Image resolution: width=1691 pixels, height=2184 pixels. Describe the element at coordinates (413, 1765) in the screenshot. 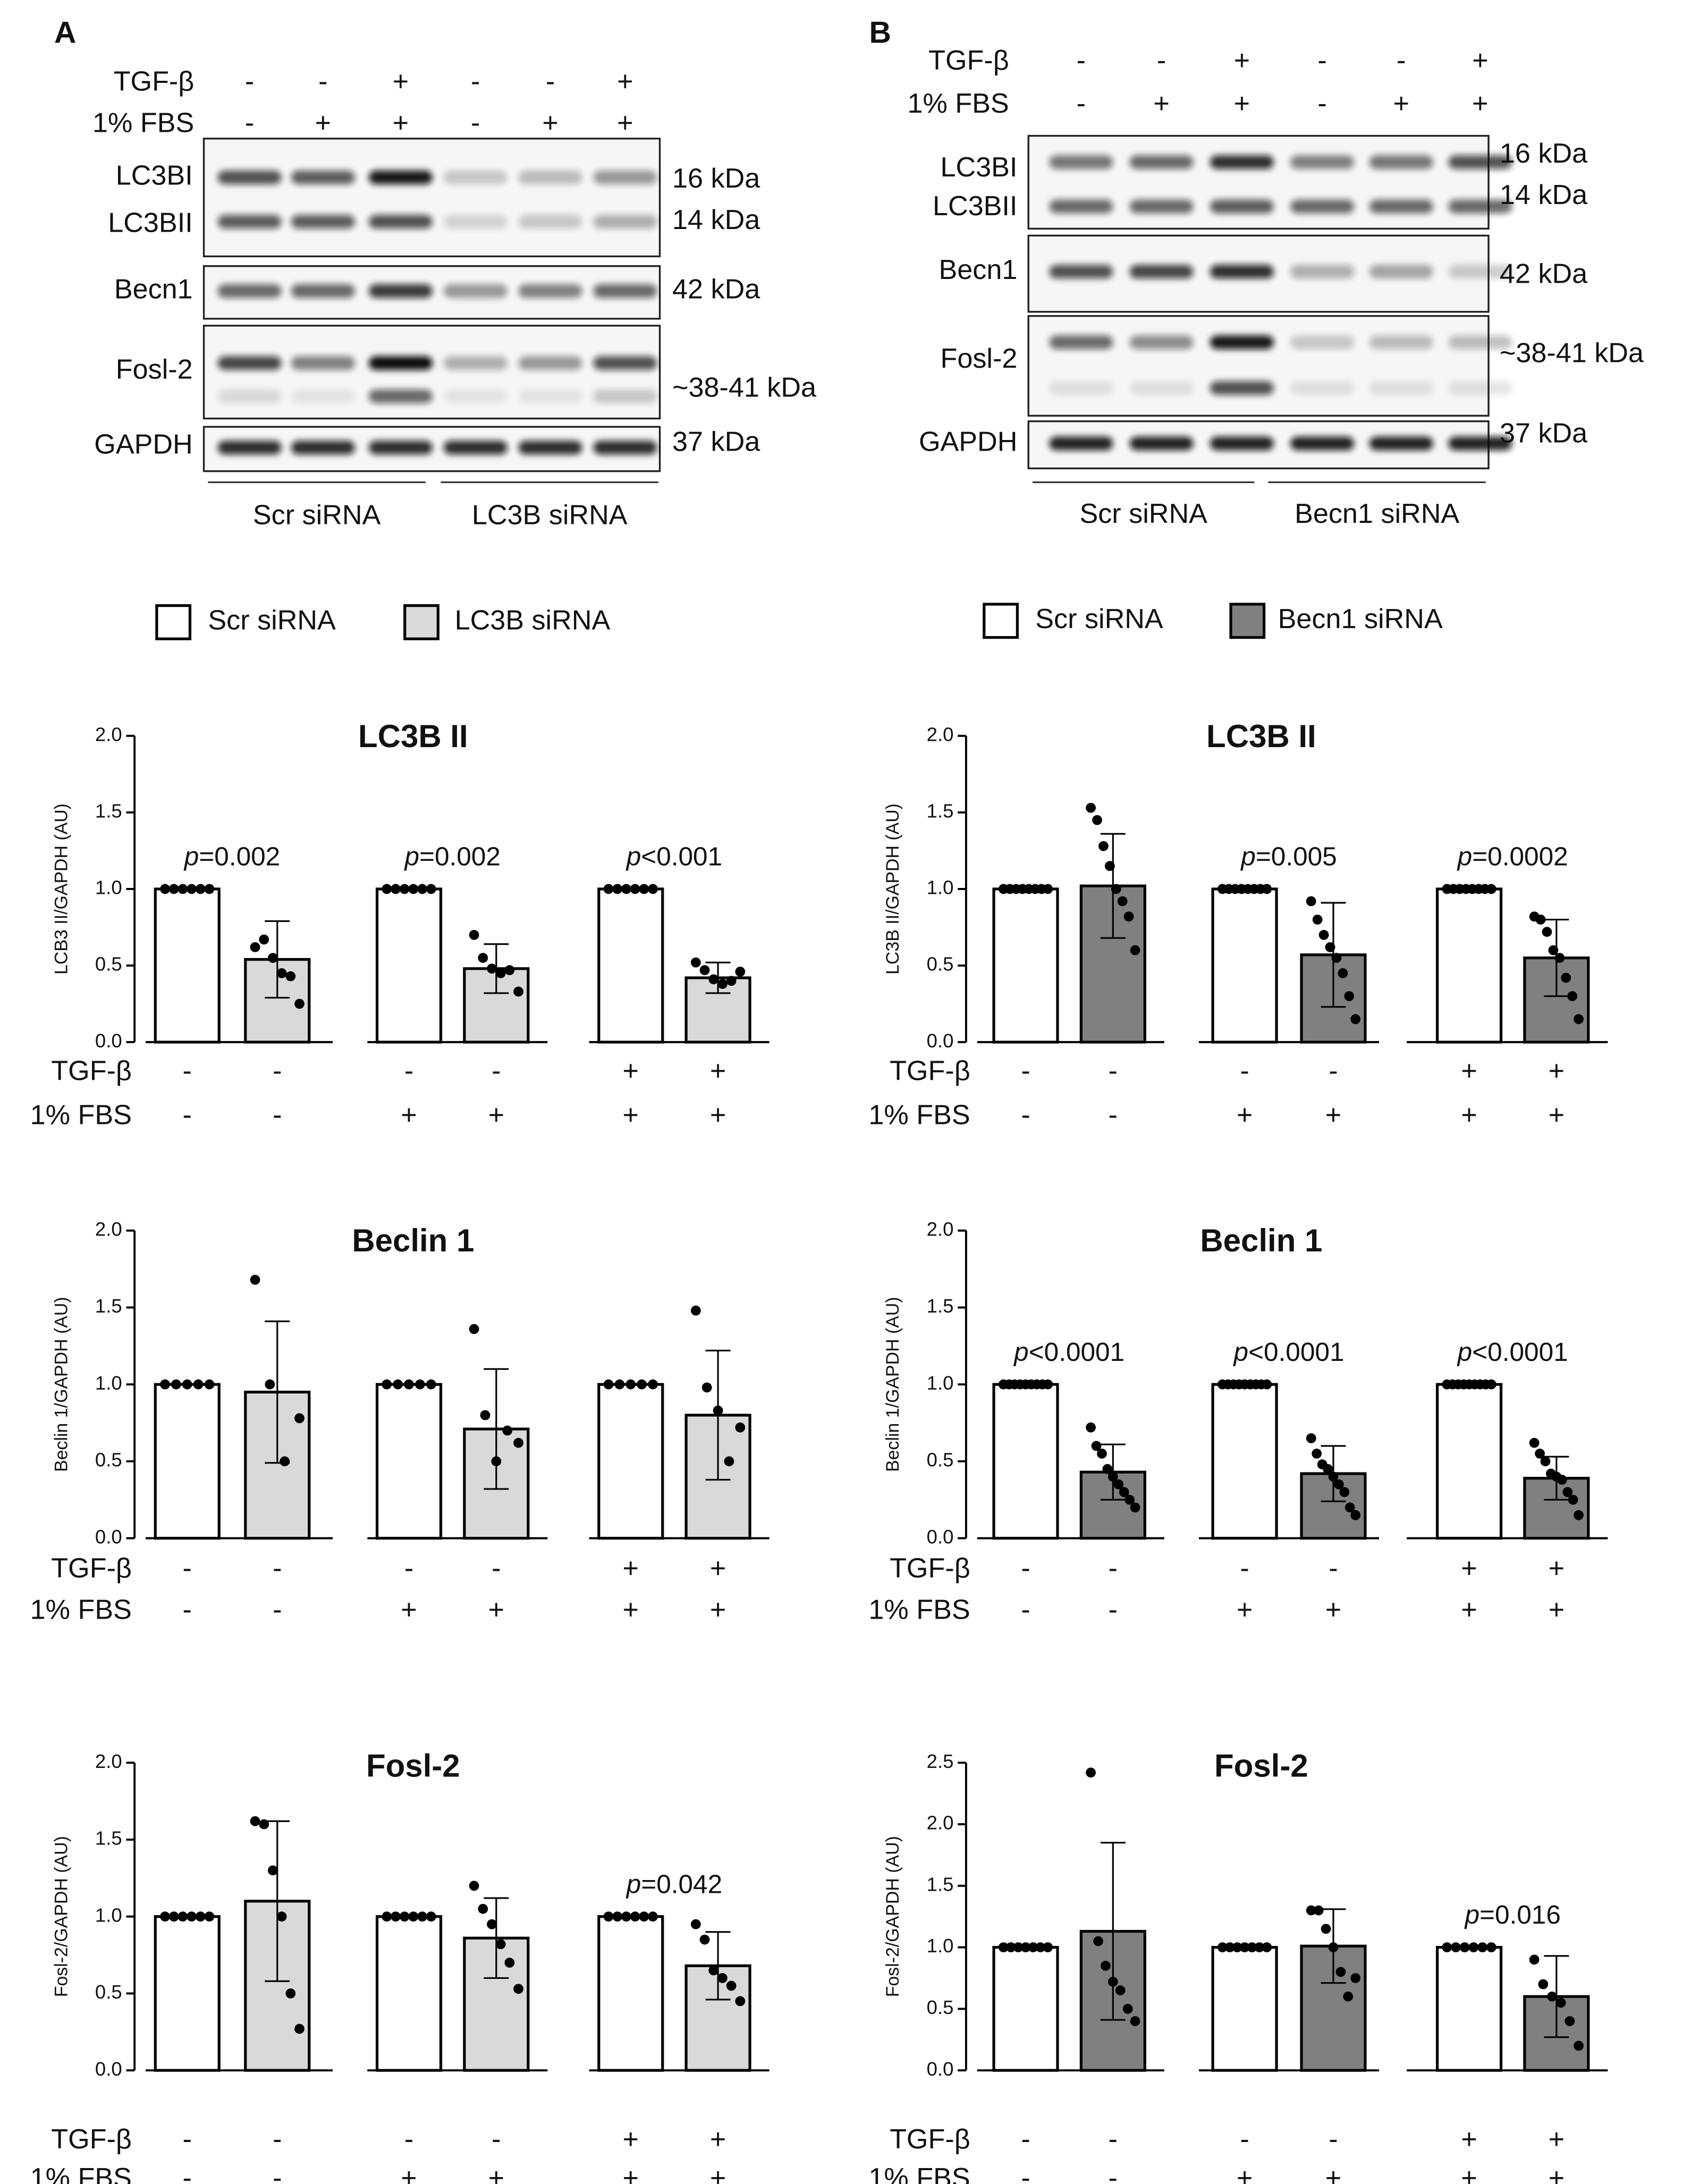

I see `chart-title: Fosl-2` at that location.